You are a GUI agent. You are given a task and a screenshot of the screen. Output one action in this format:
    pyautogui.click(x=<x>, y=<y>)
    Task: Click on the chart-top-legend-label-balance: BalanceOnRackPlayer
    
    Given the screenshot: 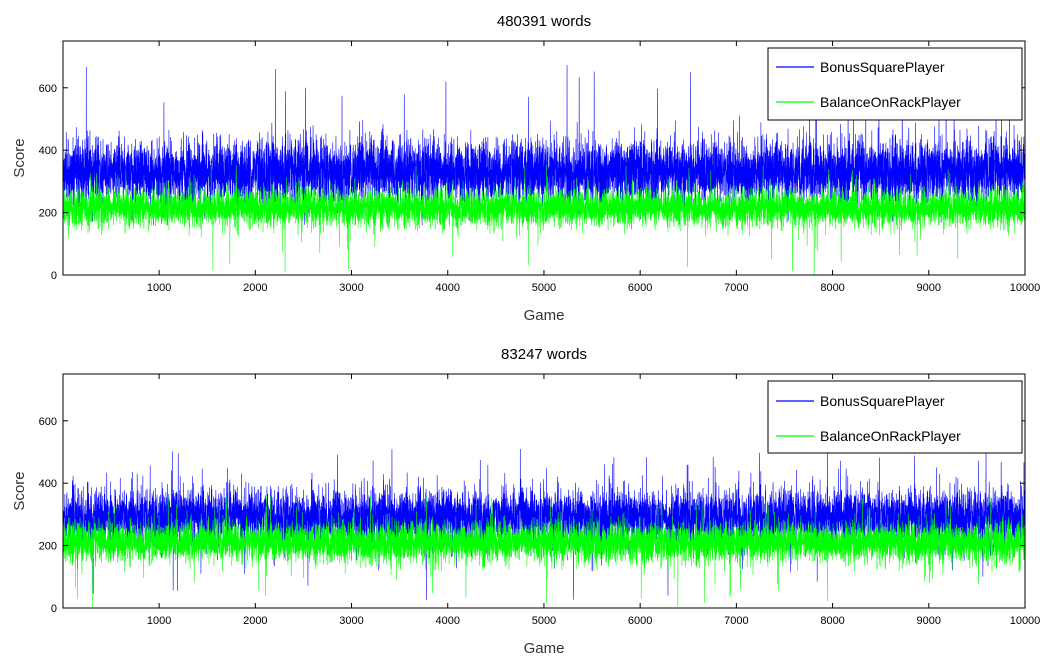 What is the action you would take?
    pyautogui.click(x=890, y=102)
    